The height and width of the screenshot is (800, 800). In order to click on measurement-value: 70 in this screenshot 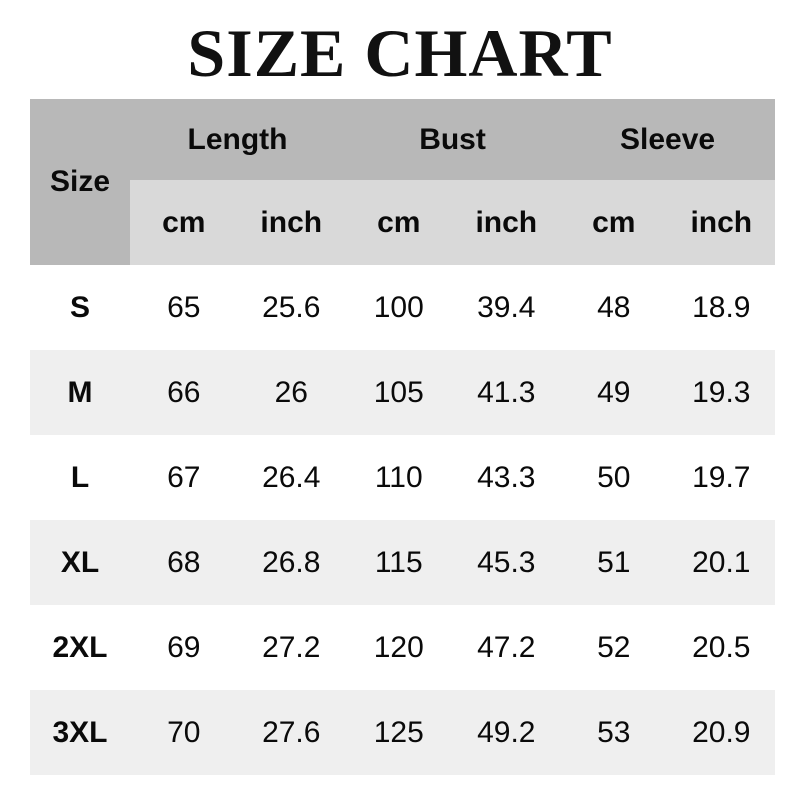, I will do `click(184, 732)`.